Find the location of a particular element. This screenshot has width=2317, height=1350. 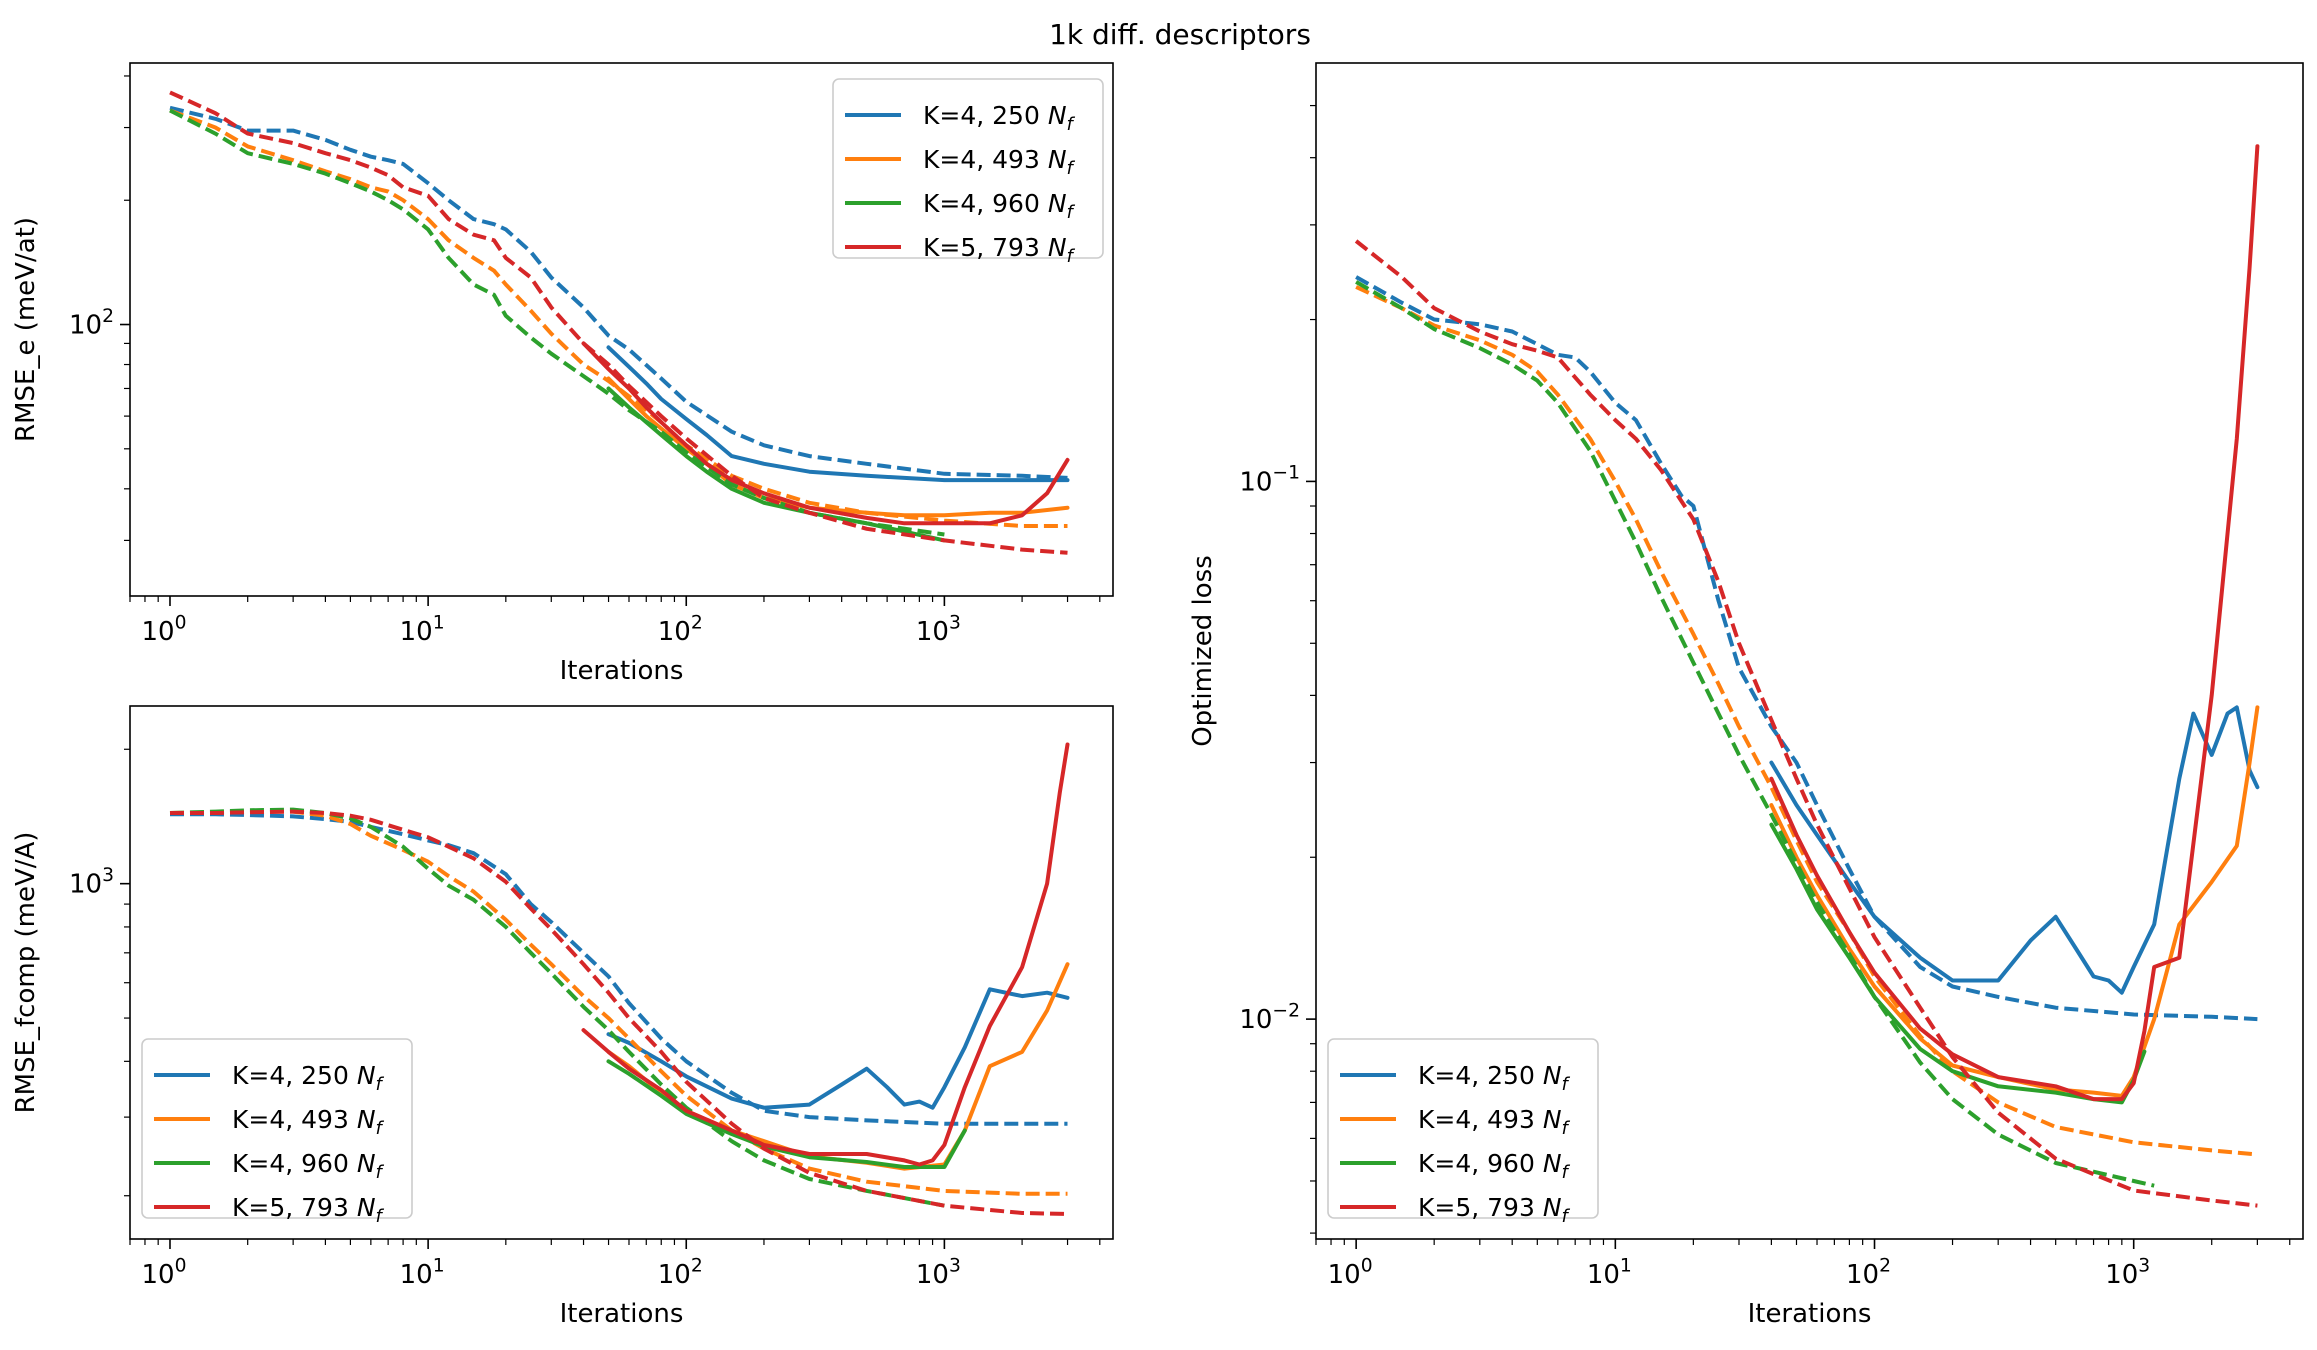

series-line-2-solid is located at coordinates (838, 1066).